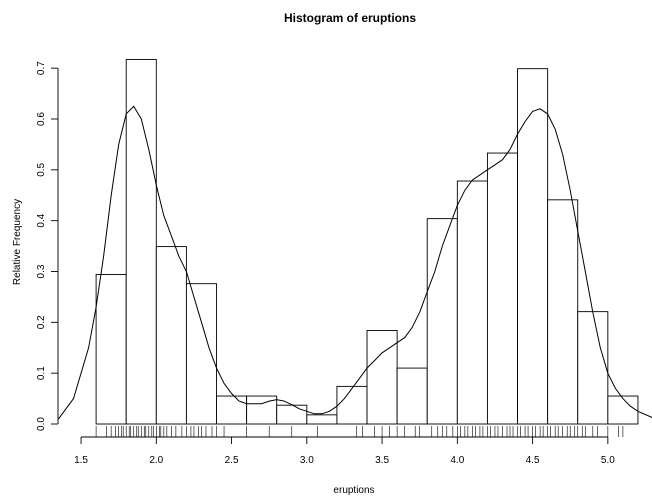  What do you see at coordinates (41, 220) in the screenshot?
I see `y-tick-label-5: 0.4` at bounding box center [41, 220].